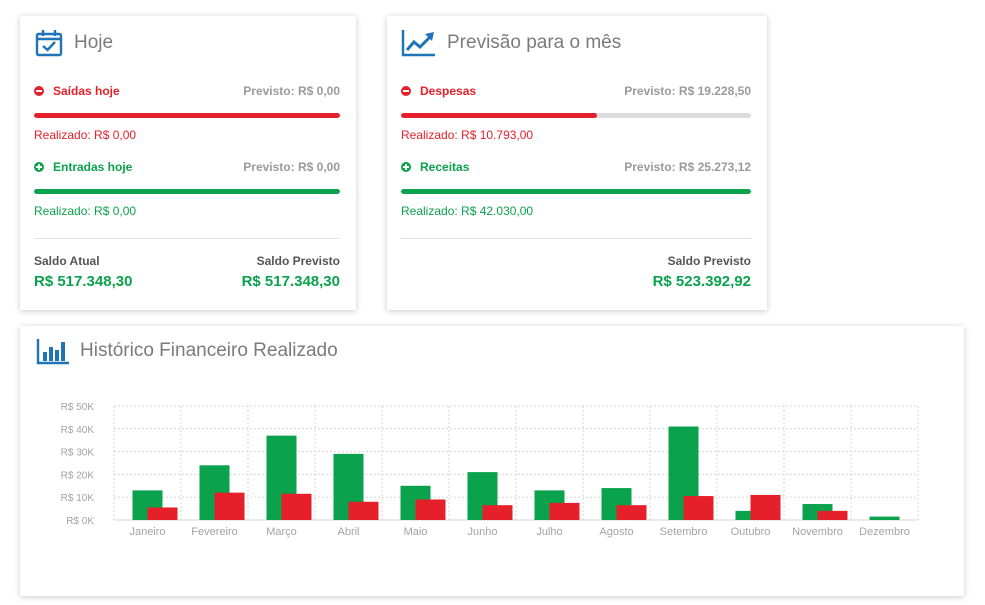 The height and width of the screenshot is (605, 985). I want to click on y-tick-label: R$ 30K, so click(78, 453).